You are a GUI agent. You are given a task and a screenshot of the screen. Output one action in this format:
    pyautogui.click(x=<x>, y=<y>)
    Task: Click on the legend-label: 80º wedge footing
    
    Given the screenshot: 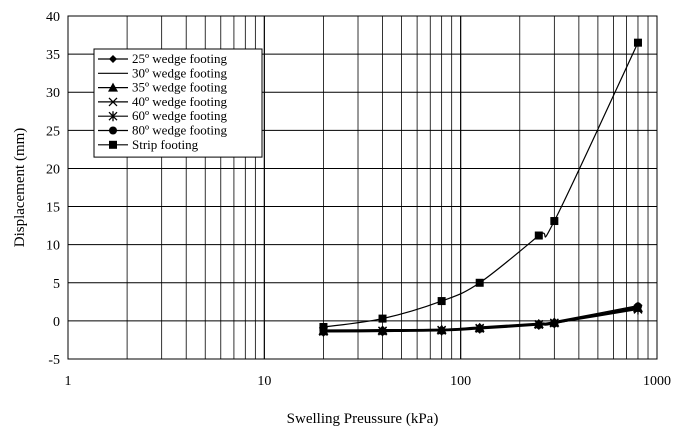 What is the action you would take?
    pyautogui.click(x=180, y=130)
    